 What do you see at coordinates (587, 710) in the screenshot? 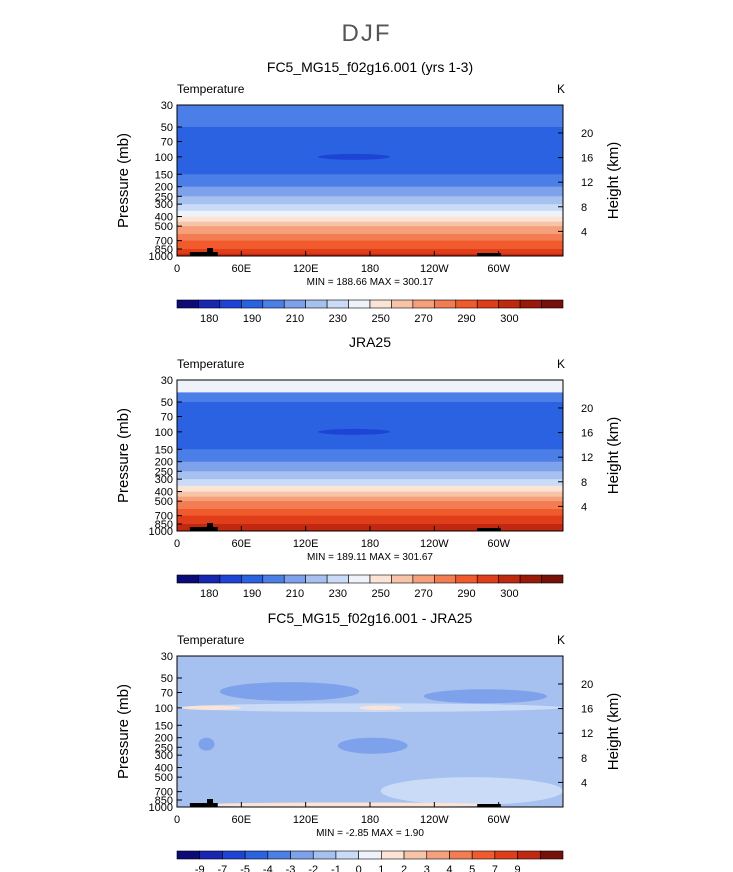
I see `height-tick-label: 16` at bounding box center [587, 710].